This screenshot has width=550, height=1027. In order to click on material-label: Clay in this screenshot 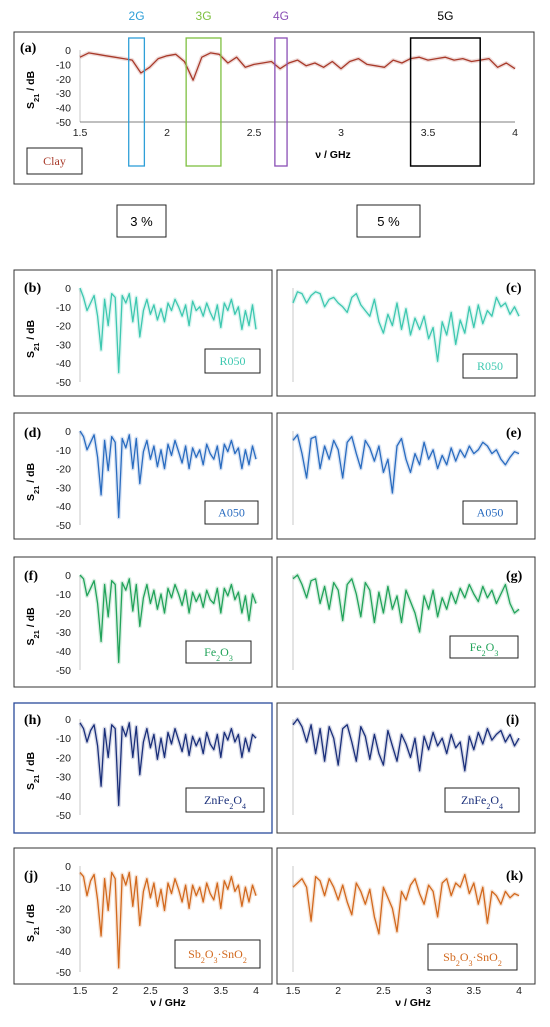, I will do `click(54, 161)`.